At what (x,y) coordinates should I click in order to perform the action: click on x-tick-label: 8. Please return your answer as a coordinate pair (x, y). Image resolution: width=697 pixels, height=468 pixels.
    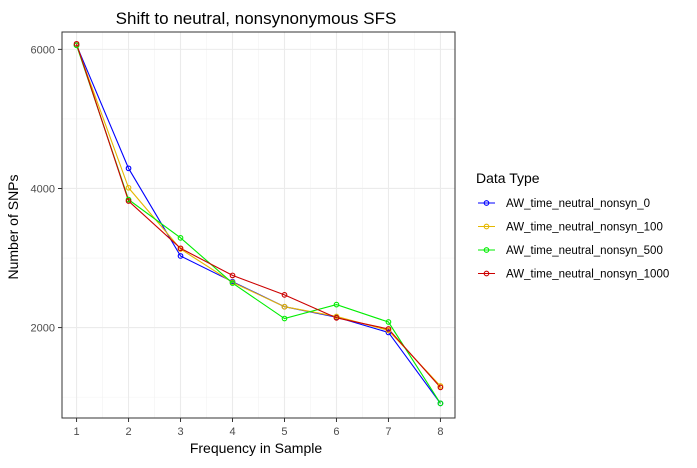
    Looking at the image, I should click on (440, 432).